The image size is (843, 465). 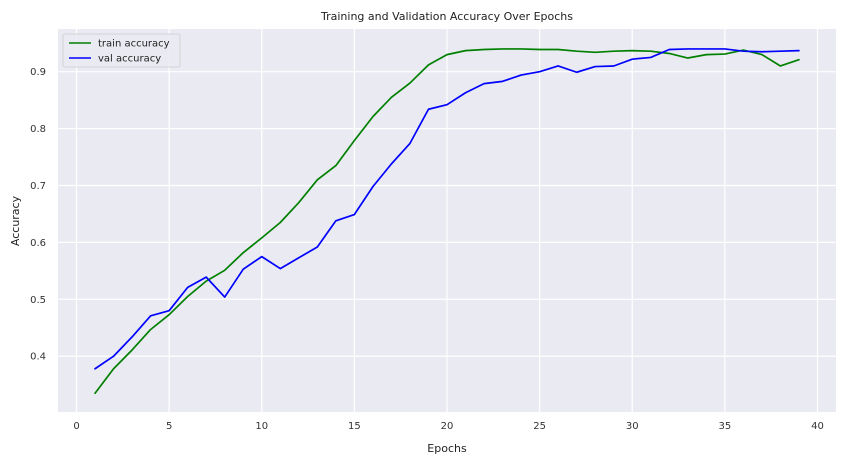 What do you see at coordinates (38, 129) in the screenshot?
I see `y-tick-label: 0.8` at bounding box center [38, 129].